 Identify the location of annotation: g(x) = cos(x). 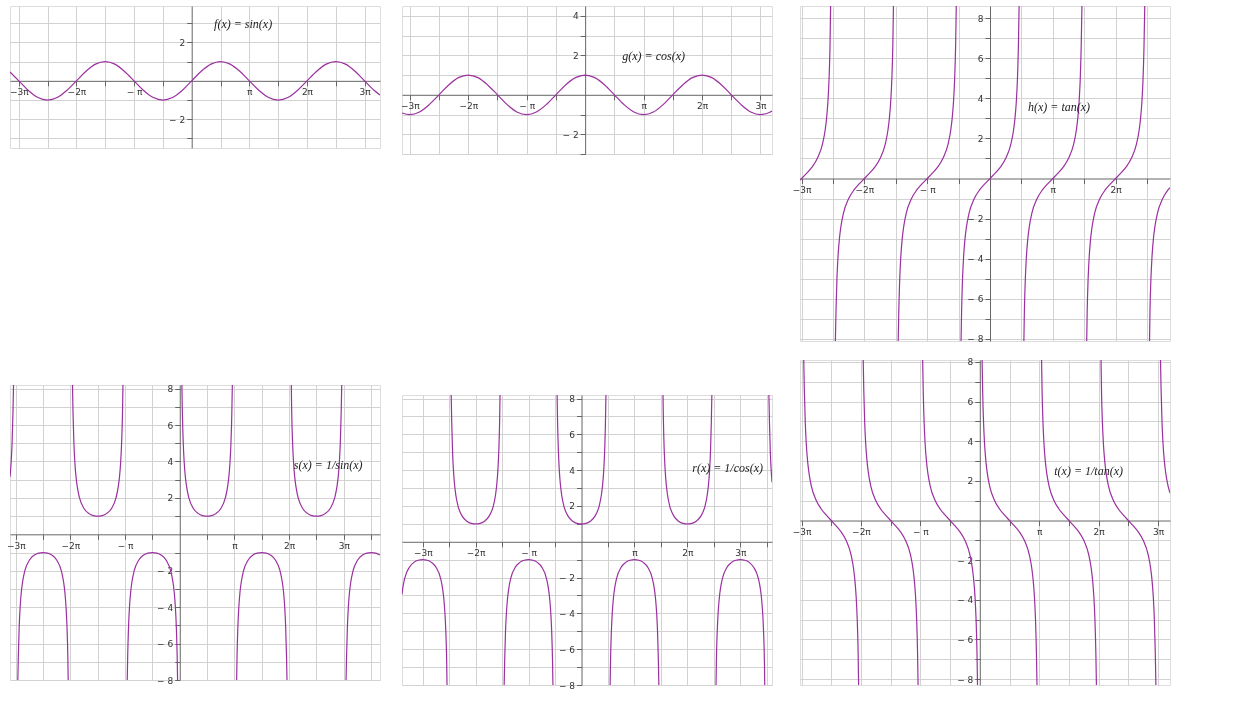
(653, 56).